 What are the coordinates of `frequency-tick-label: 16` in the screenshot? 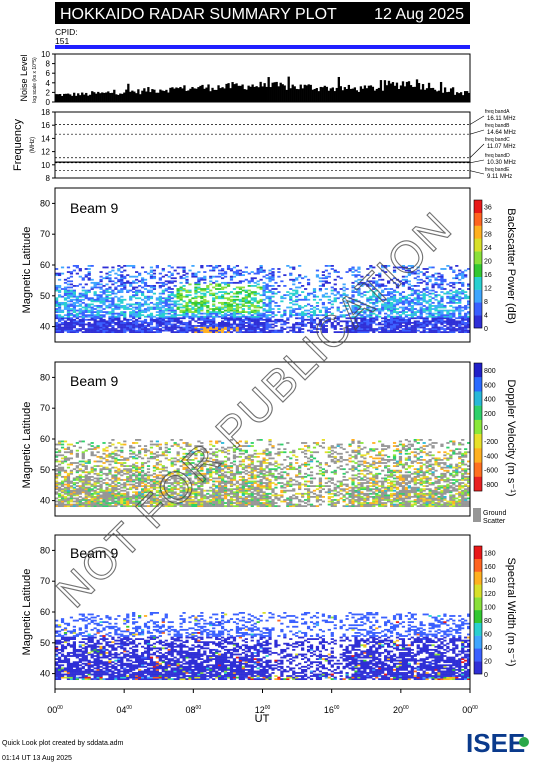 It's located at (45, 125).